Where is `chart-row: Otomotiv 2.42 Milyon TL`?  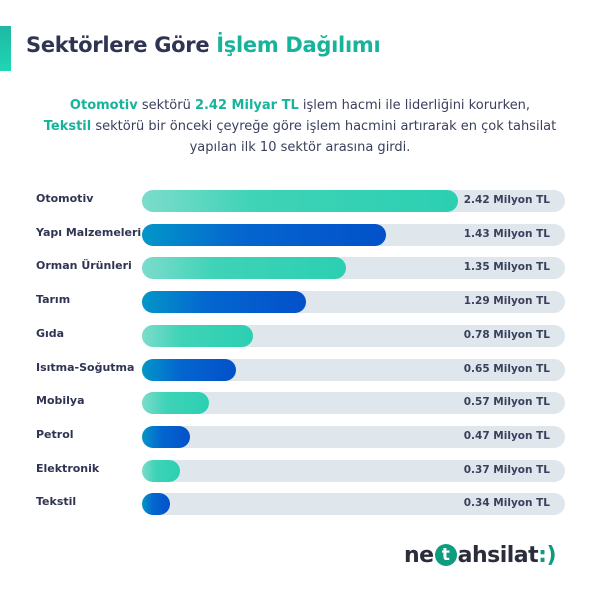
chart-row: Otomotiv 2.42 Milyon TL is located at coordinates (300, 200).